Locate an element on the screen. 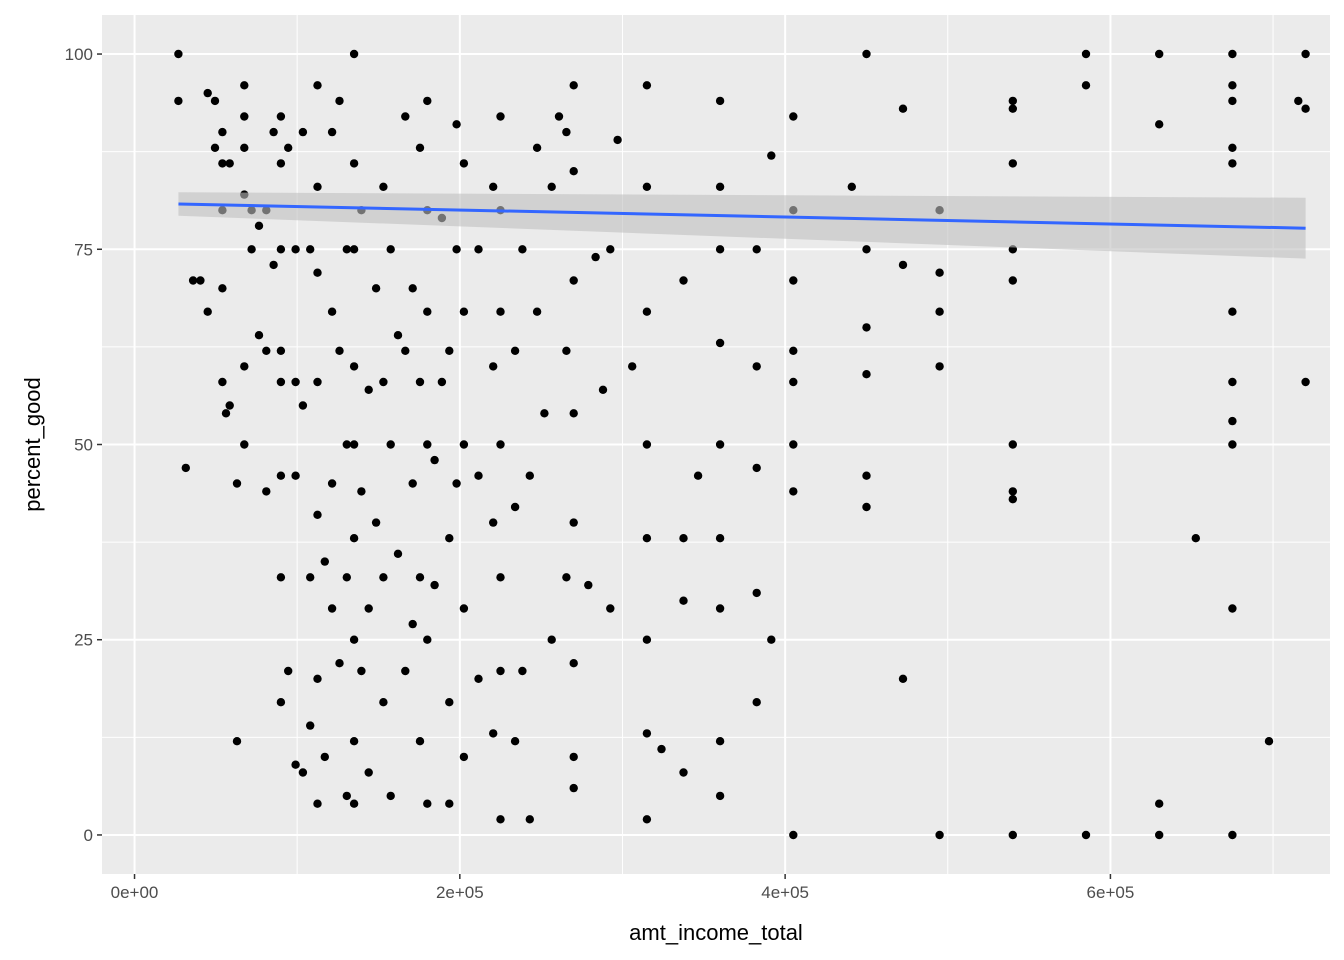 Image resolution: width=1344 pixels, height=960 pixels. x-tick-label: 0e+00 is located at coordinates (135, 892).